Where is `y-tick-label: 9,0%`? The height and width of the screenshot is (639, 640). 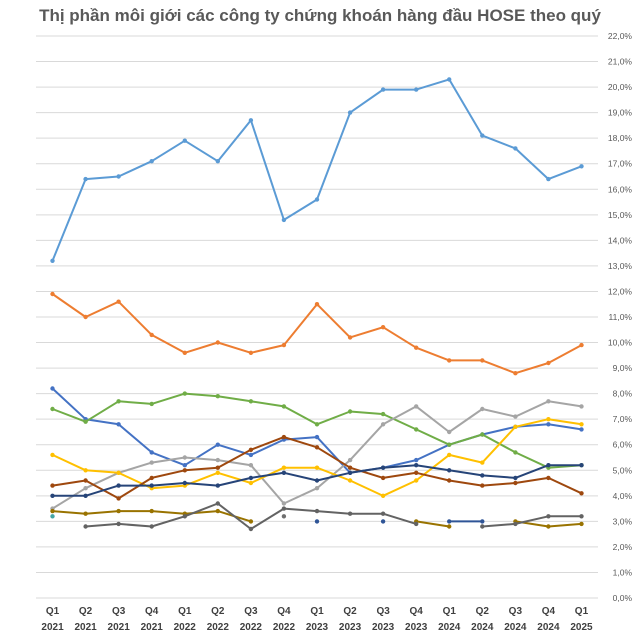
y-tick-label: 9,0% is located at coordinates (623, 368).